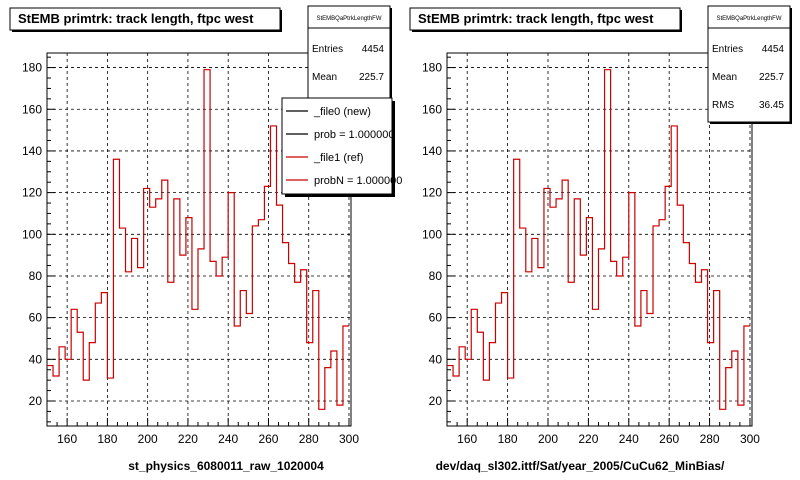  I want to click on panel2-x-tick-label: 160, so click(467, 439).